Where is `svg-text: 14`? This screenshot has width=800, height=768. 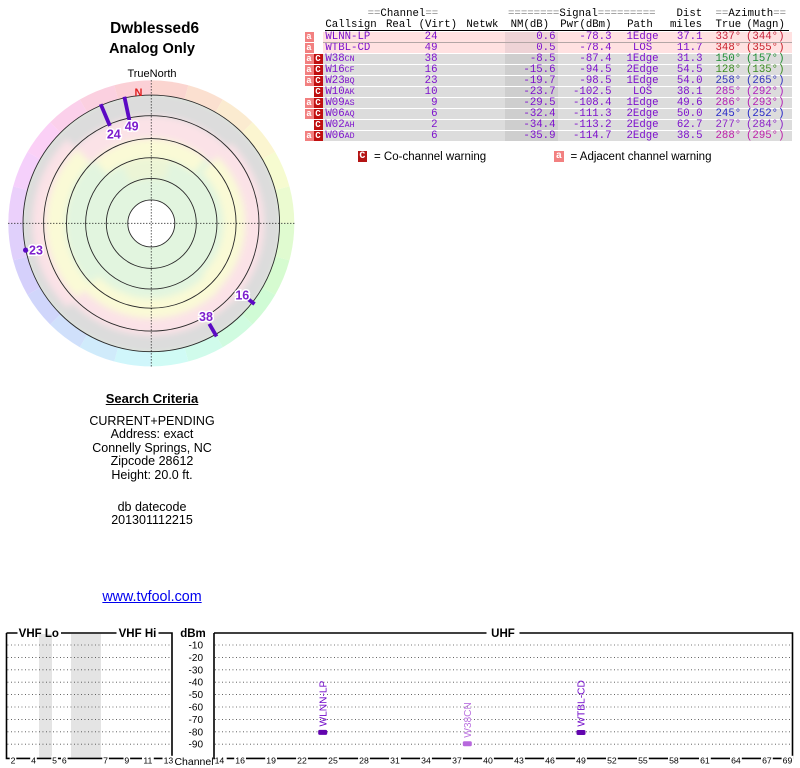
svg-text: 14 is located at coordinates (220, 761).